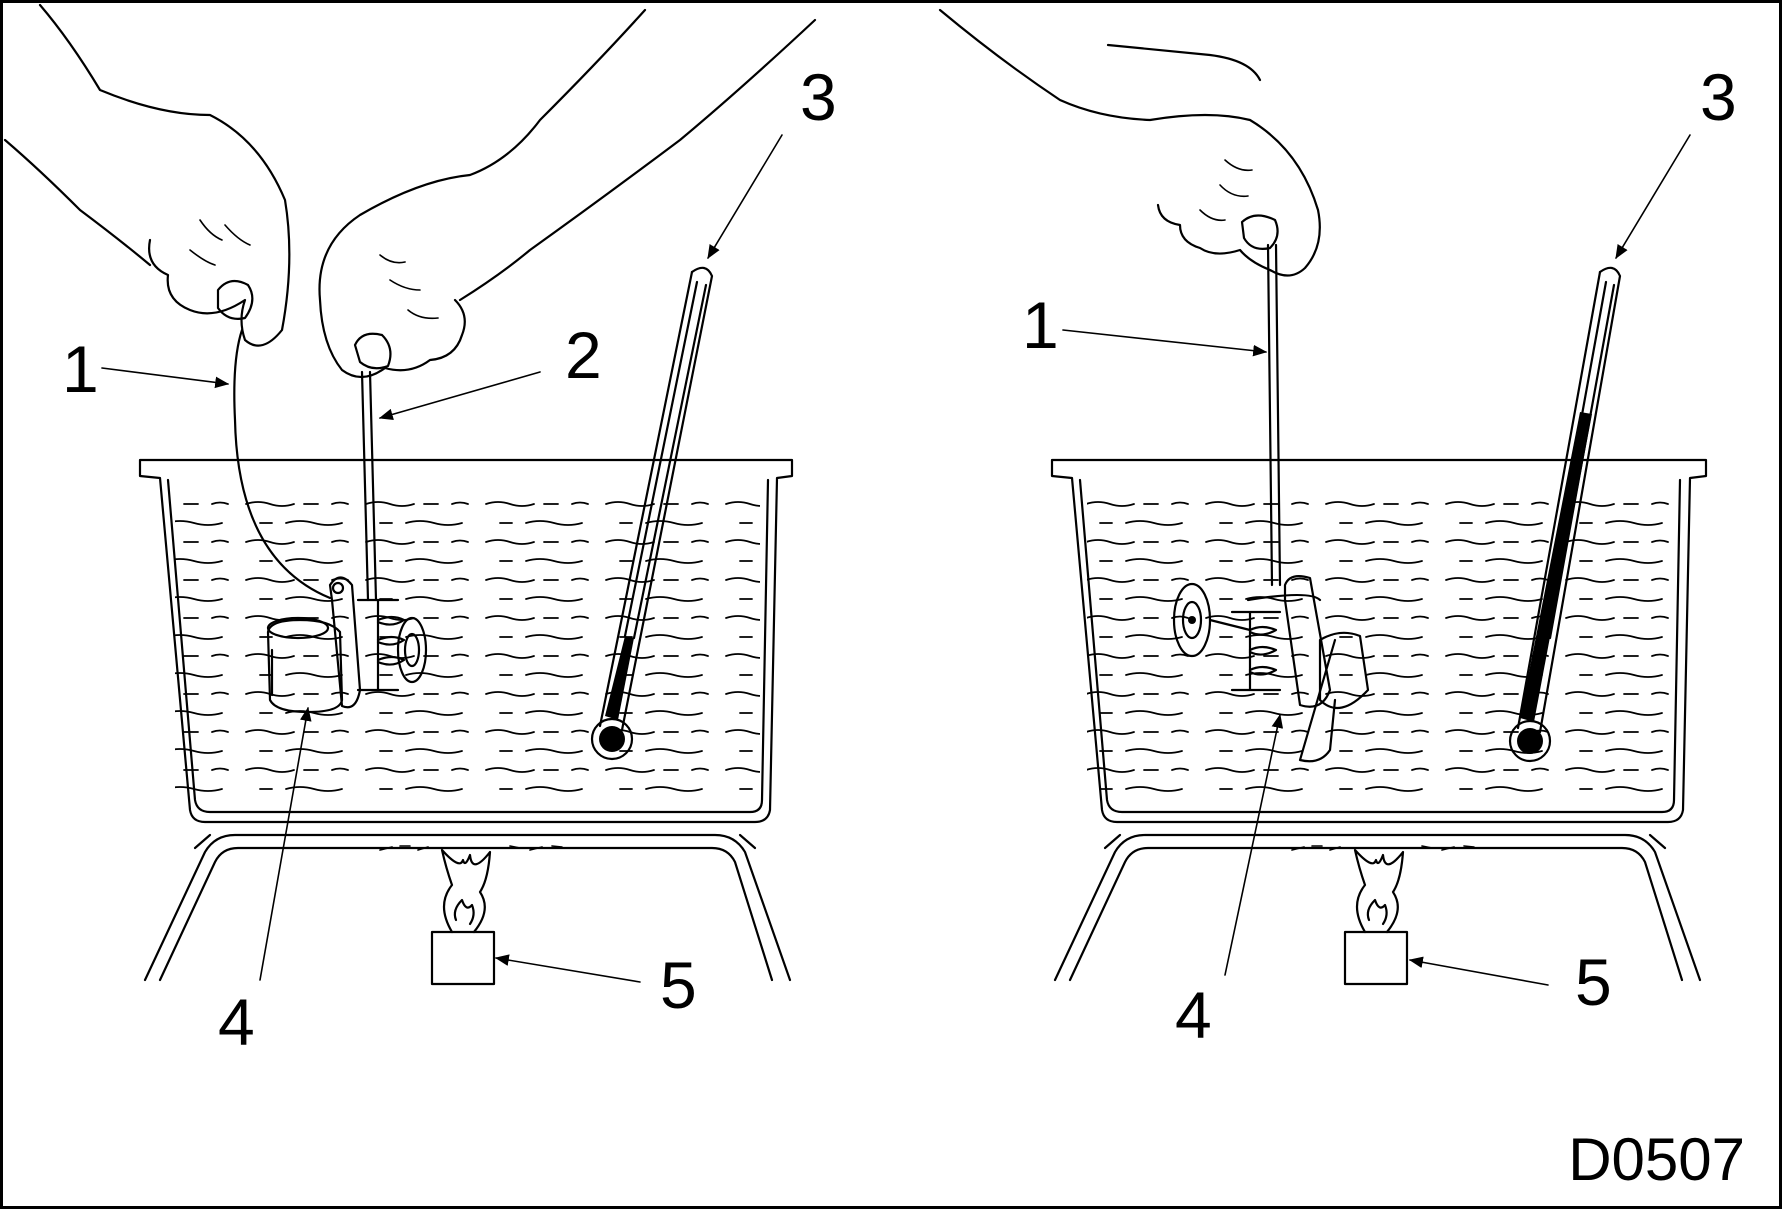 The width and height of the screenshot is (1782, 1209). What do you see at coordinates (80, 369) in the screenshot?
I see `left-label-1: 1` at bounding box center [80, 369].